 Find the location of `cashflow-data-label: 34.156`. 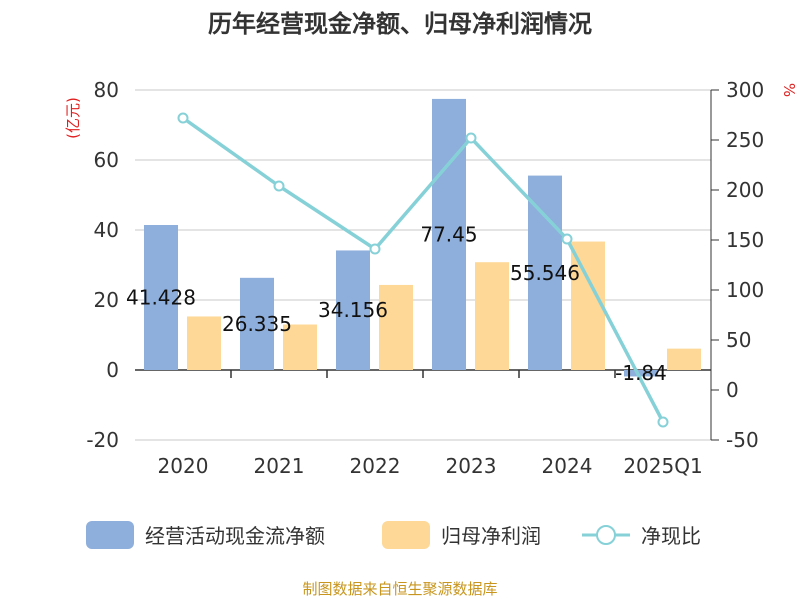

cashflow-data-label: 34.156 is located at coordinates (353, 310).